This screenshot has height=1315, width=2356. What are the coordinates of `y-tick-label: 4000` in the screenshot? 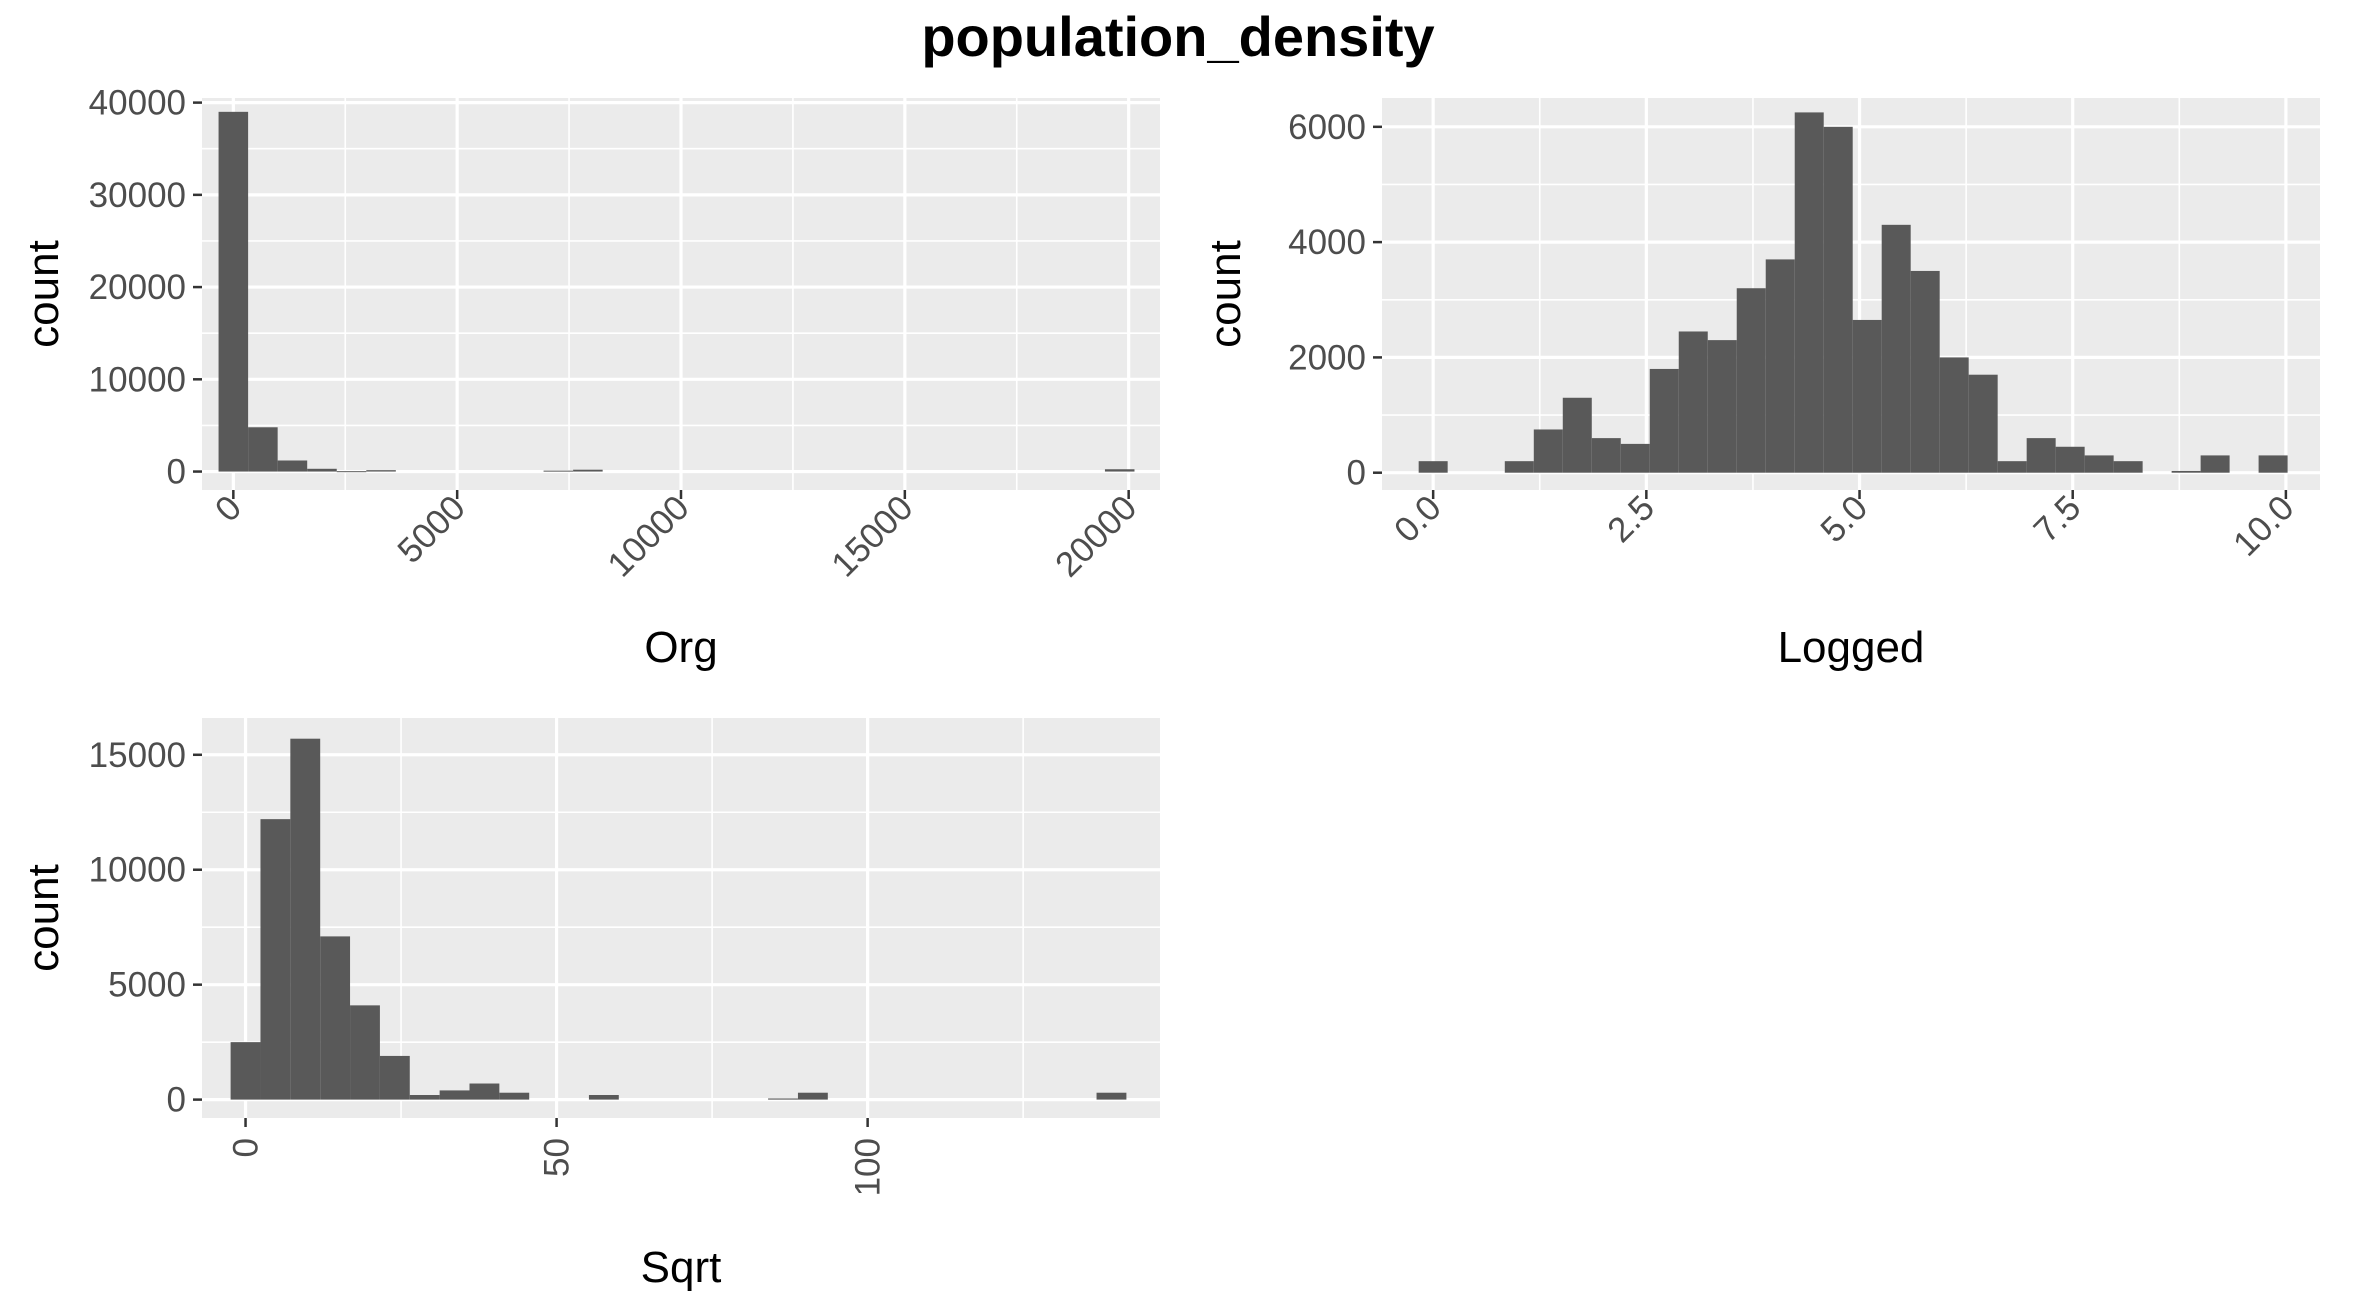 It's located at (1327, 242).